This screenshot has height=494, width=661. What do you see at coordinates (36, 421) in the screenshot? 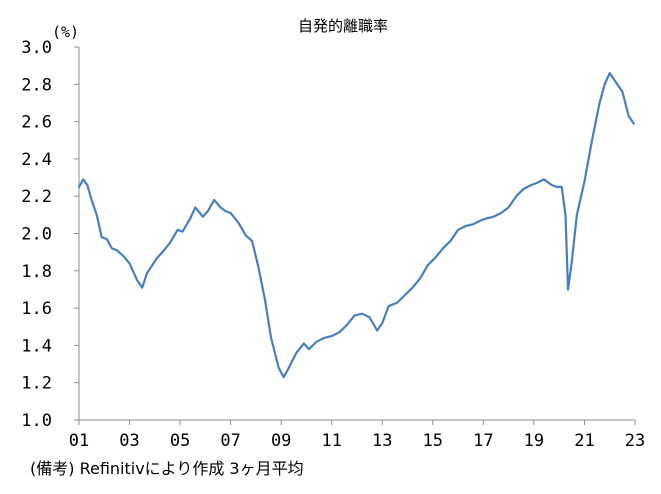
I see `y-tick-label: 1.0` at bounding box center [36, 421].